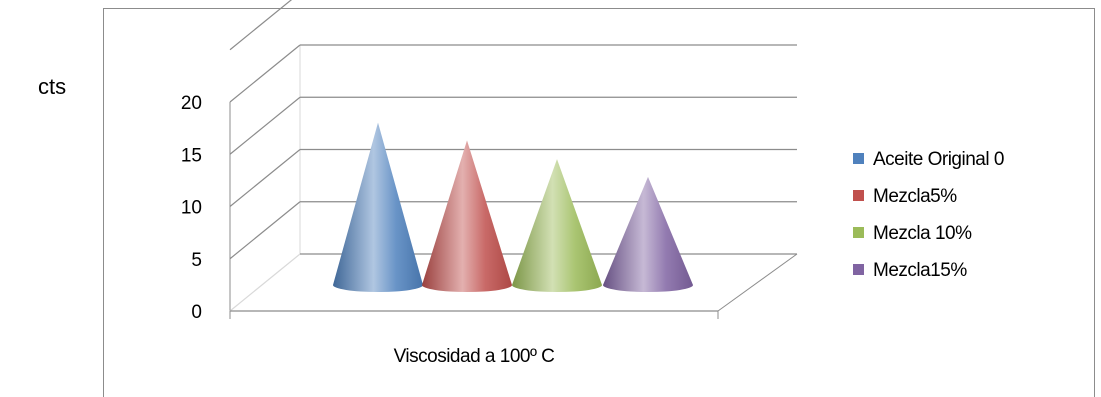 This screenshot has height=397, width=1101. I want to click on legend-label: Mezcla15%, so click(920, 270).